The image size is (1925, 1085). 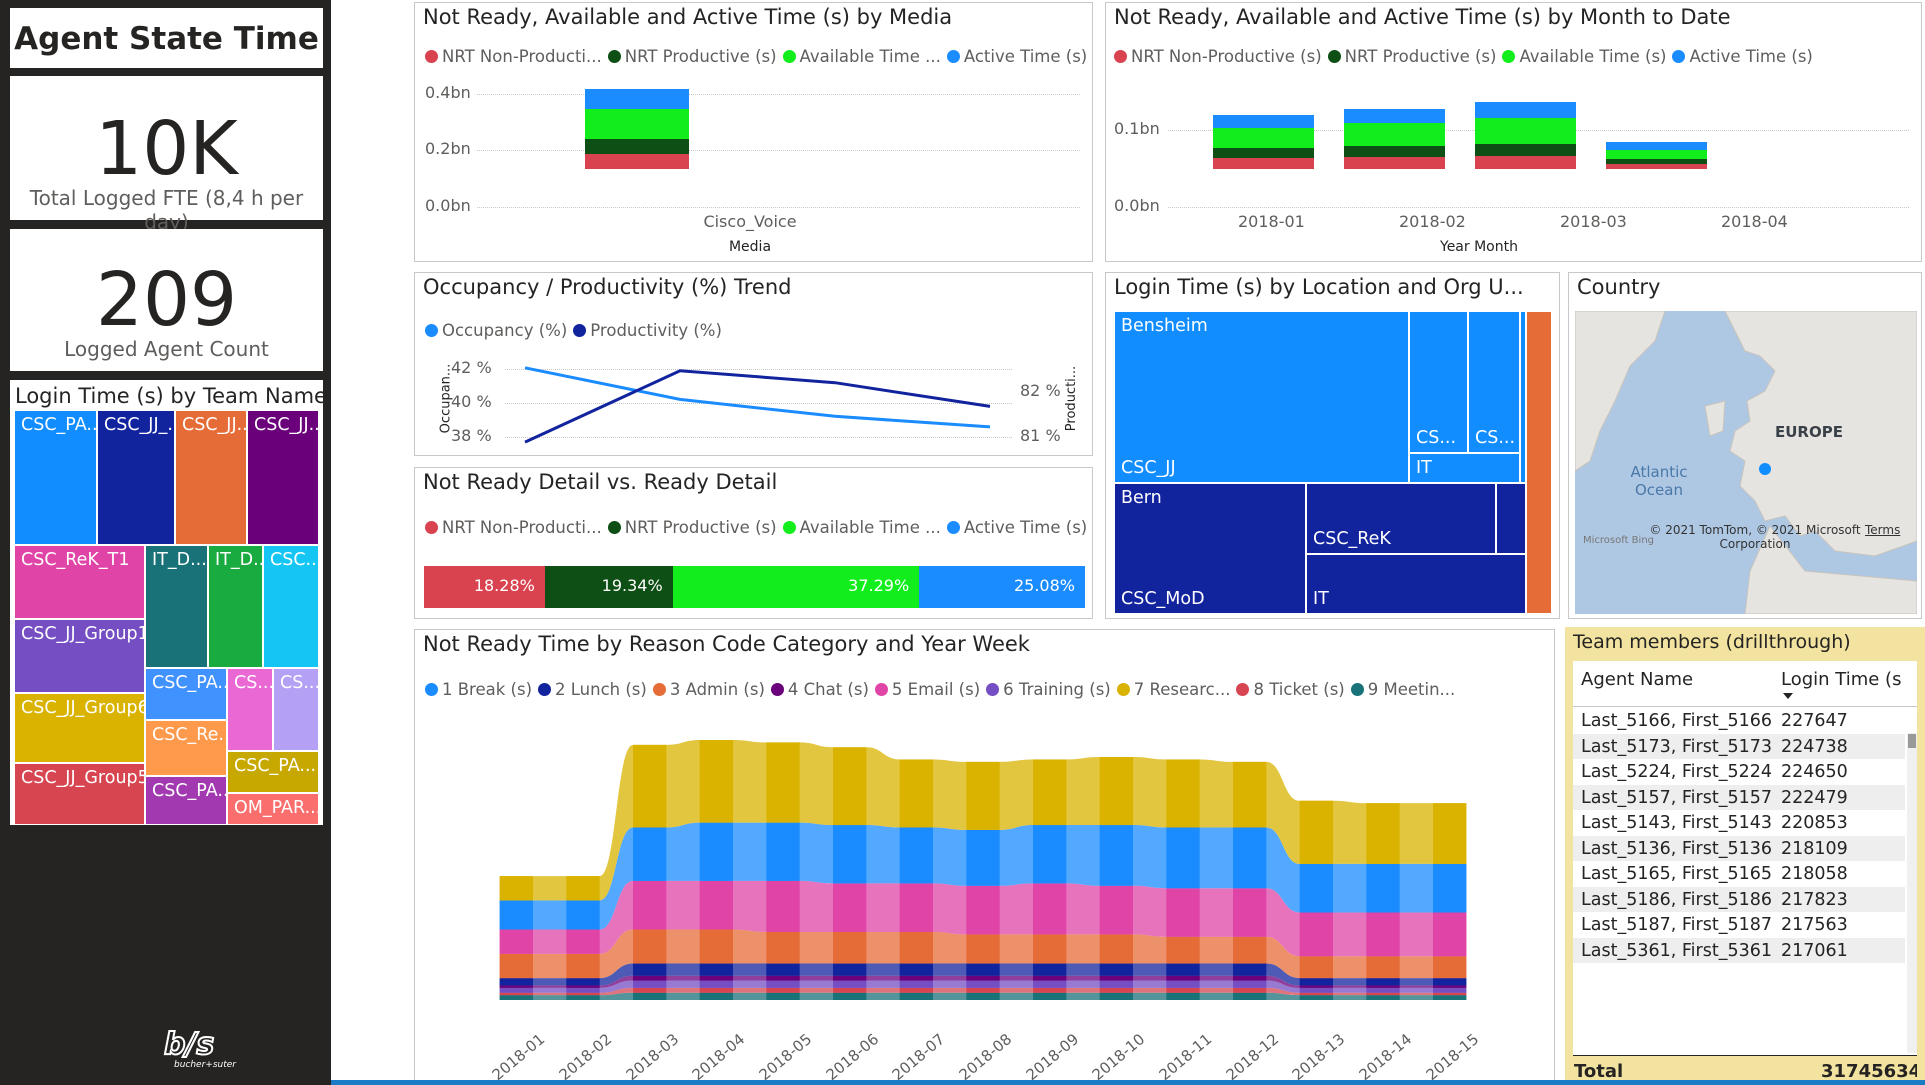 What do you see at coordinates (819, 689) in the screenshot?
I see `legend-item: 4 Chat (s)` at bounding box center [819, 689].